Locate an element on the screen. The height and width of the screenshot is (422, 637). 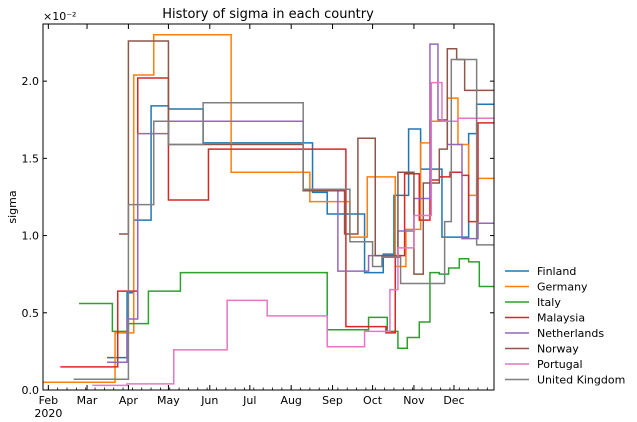
x-tick-label: Dec is located at coordinates (453, 400).